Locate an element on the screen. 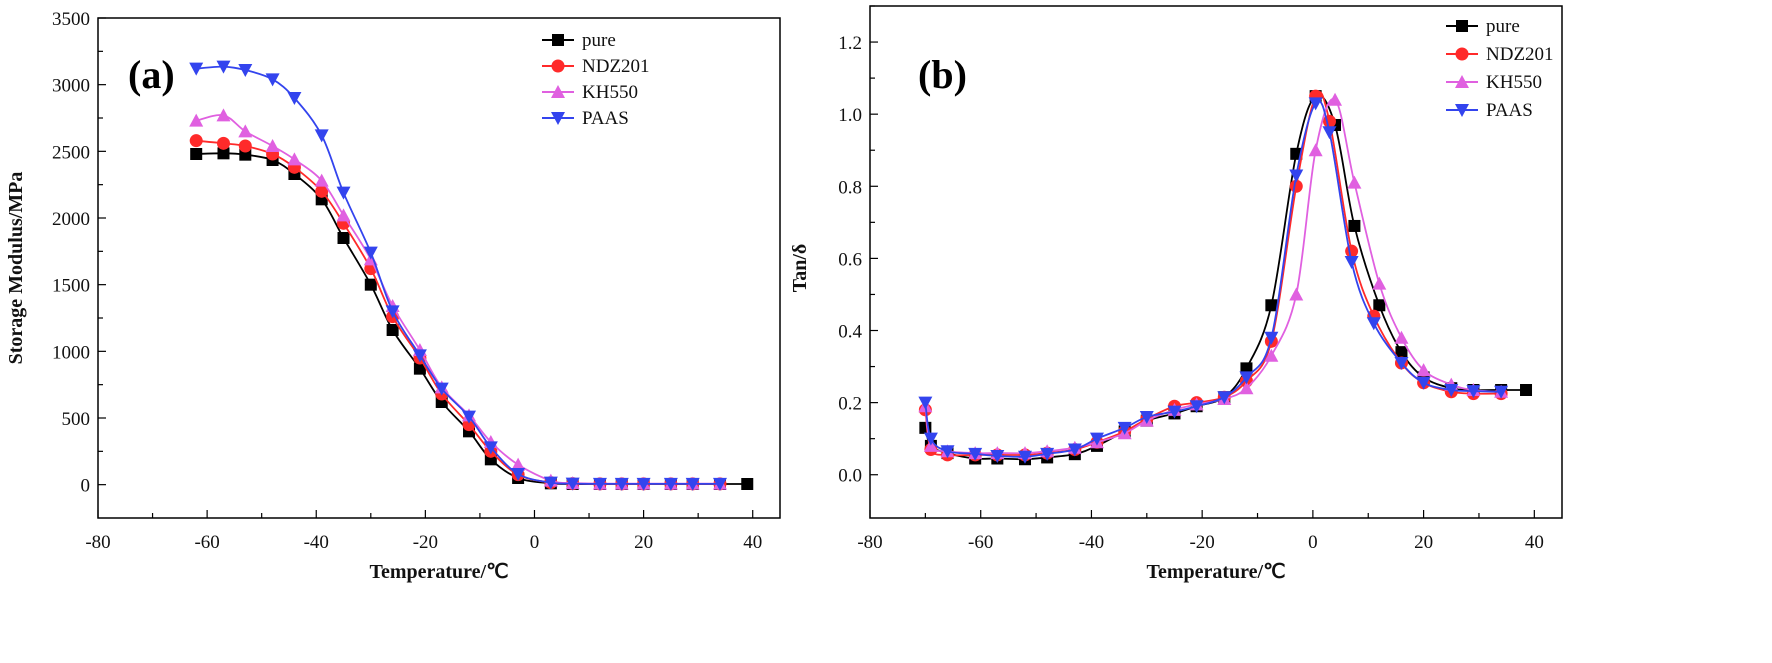  panel-tag: (b) is located at coordinates (942, 74).